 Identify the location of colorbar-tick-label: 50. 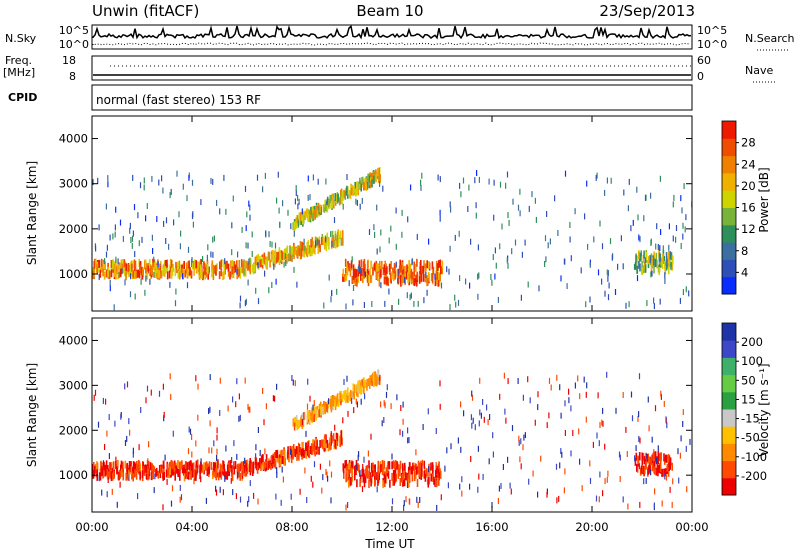
(748, 380).